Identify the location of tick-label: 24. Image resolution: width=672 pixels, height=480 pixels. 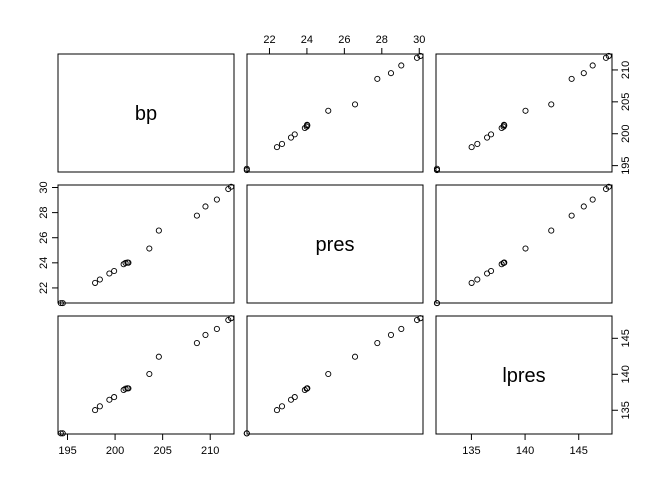
(307, 40).